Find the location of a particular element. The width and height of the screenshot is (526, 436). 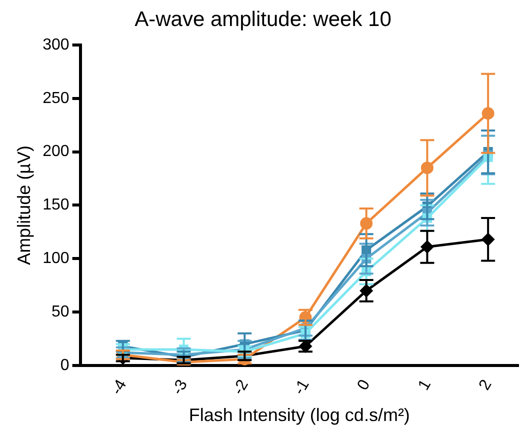

x-axis-title: Flash Intensity (log cd.s/m²) is located at coordinates (299, 415).